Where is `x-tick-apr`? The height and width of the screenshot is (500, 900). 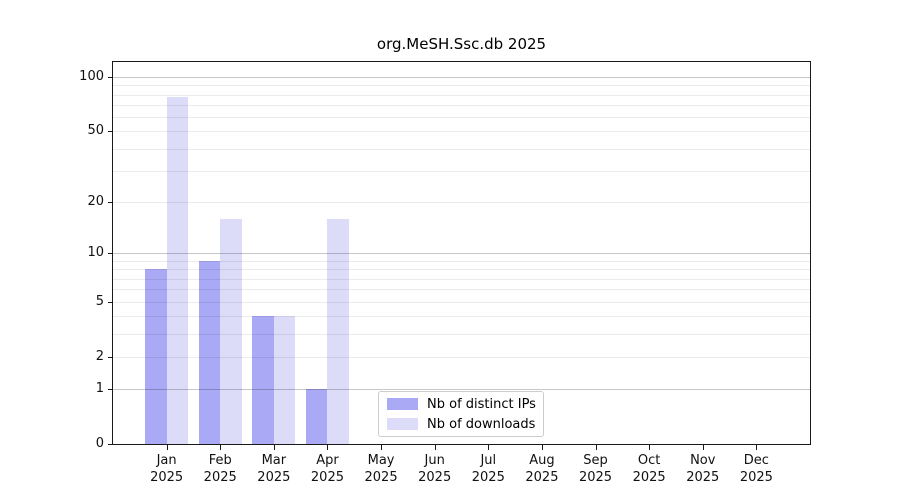 x-tick-apr is located at coordinates (328, 447).